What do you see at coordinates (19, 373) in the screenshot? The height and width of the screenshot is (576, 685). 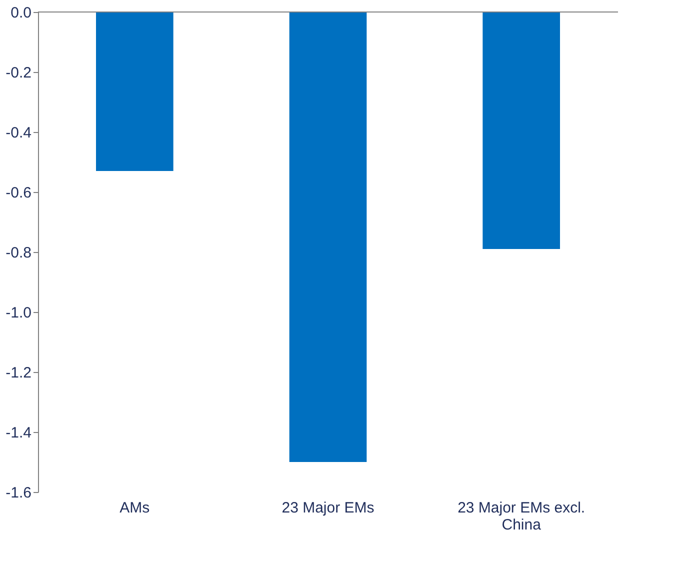 I see `y-tick-label: -1.2` at bounding box center [19, 373].